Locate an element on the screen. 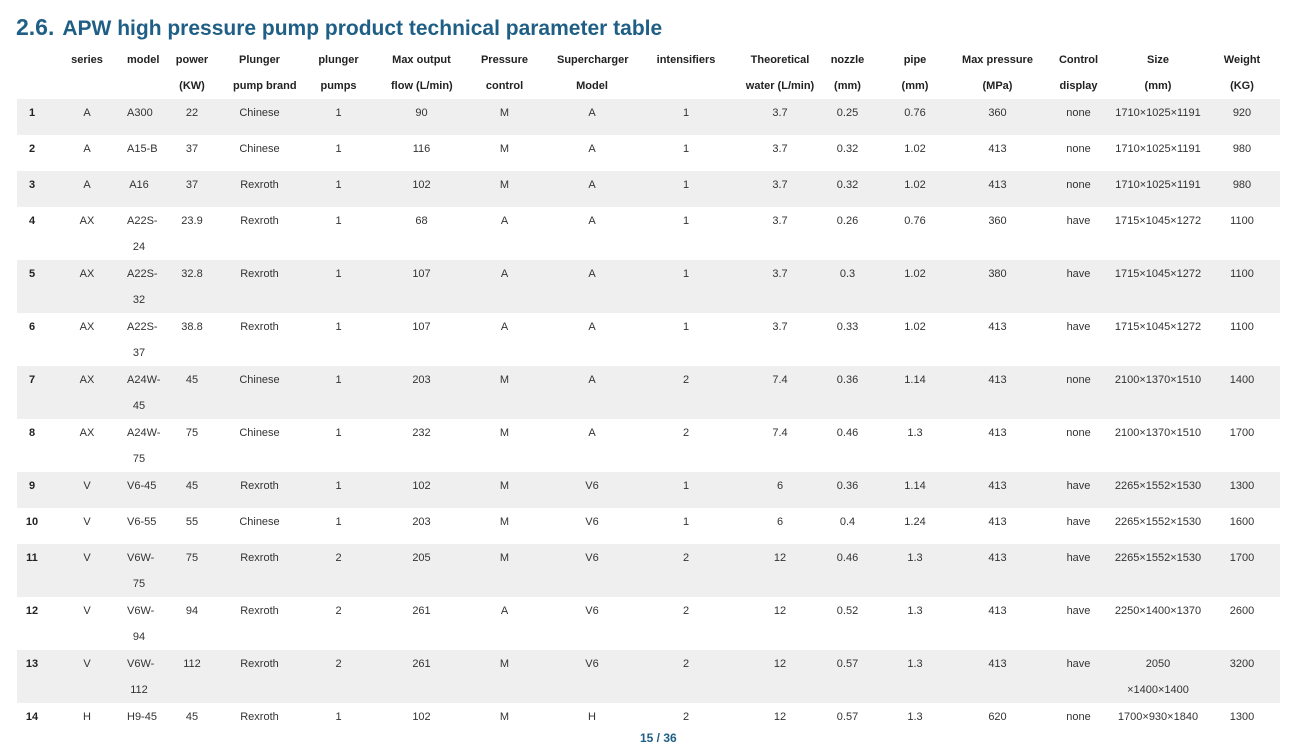 The image size is (1300, 745). cell-text: none is located at coordinates (1078, 149).